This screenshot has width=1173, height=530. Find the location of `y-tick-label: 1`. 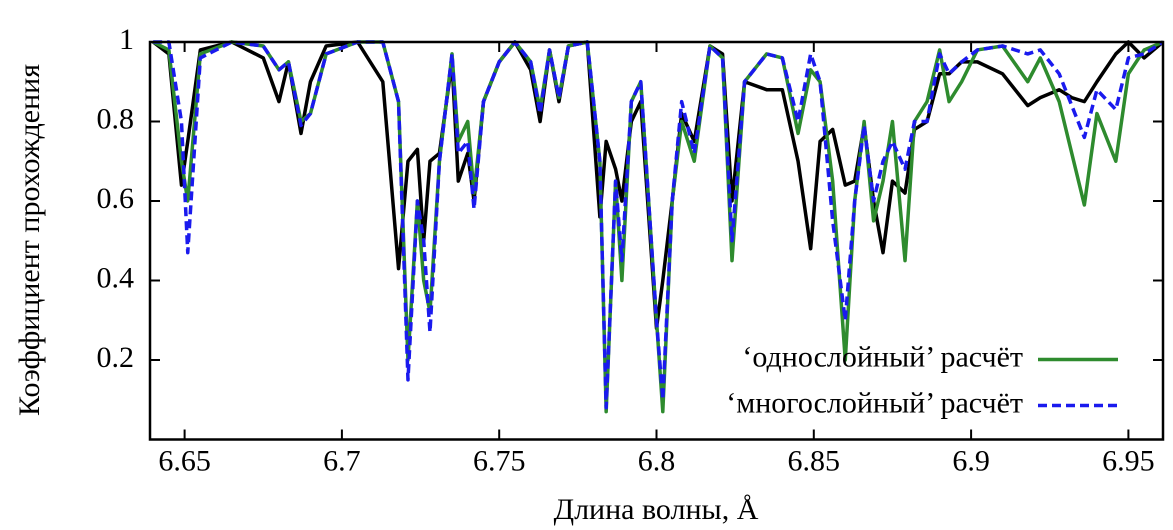

y-tick-label: 1 is located at coordinates (126, 39).